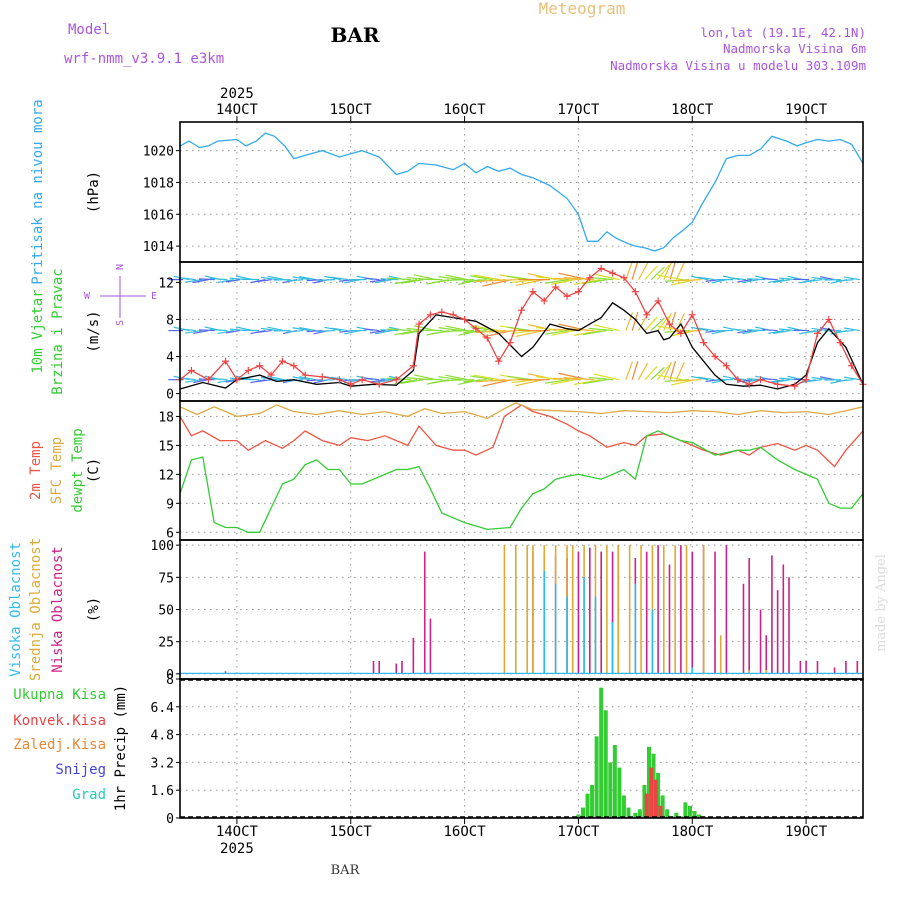  What do you see at coordinates (351, 110) in the screenshot?
I see `top-date-label: 15OCT` at bounding box center [351, 110].